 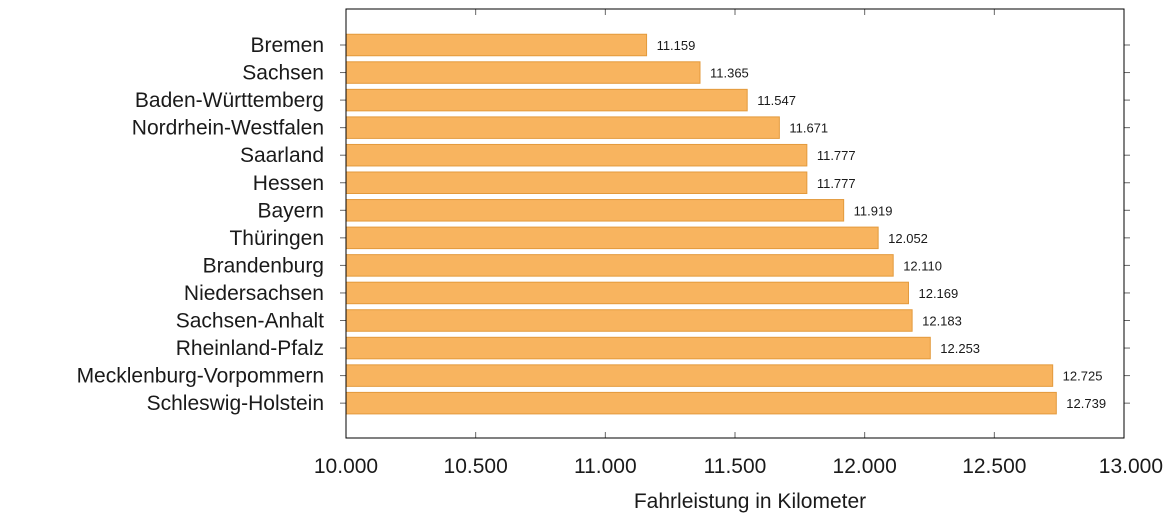 What do you see at coordinates (276, 238) in the screenshot?
I see `category-label: Thüringen` at bounding box center [276, 238].